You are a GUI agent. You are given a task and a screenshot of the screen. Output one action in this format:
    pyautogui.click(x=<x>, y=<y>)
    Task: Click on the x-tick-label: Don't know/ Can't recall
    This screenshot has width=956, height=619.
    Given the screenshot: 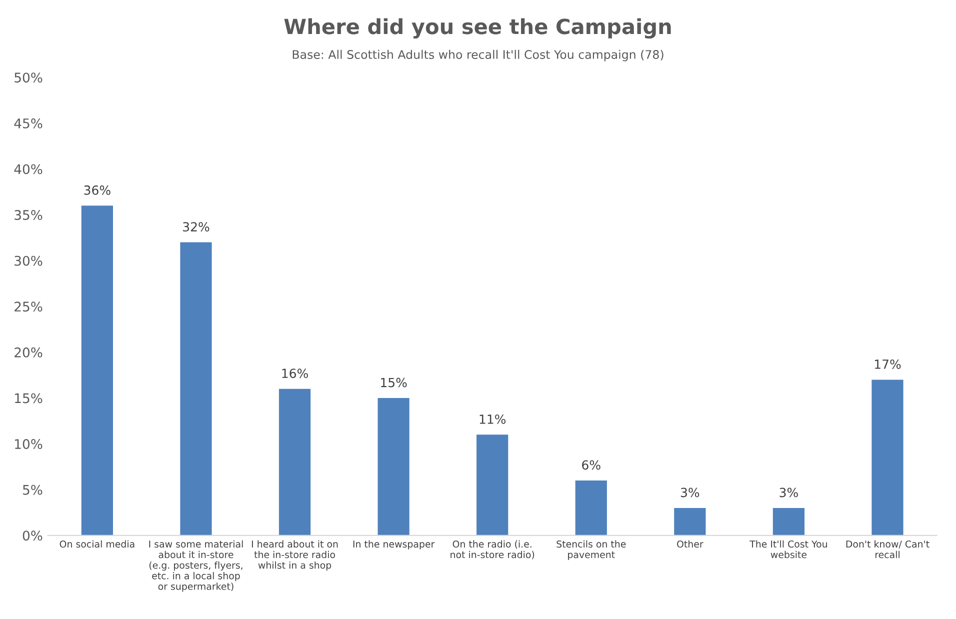 What is the action you would take?
    pyautogui.click(x=888, y=549)
    